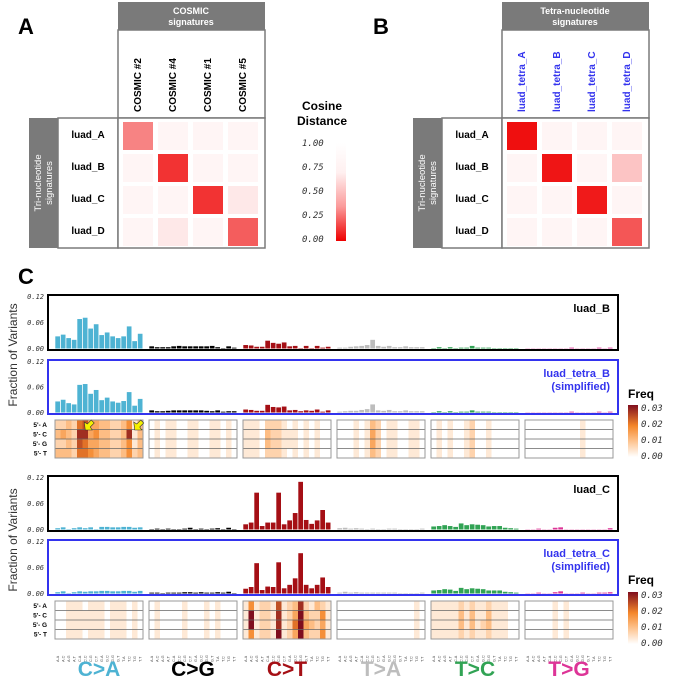  What do you see at coordinates (568, 668) in the screenshot?
I see `mutation-group-label: T>G` at bounding box center [568, 668].